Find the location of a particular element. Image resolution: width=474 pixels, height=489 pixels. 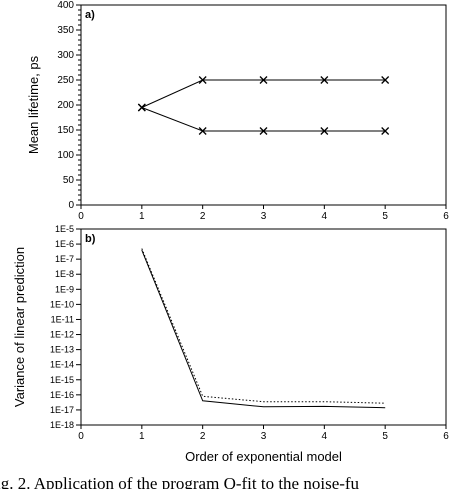

y-tick-label: 300 is located at coordinates (65, 55).